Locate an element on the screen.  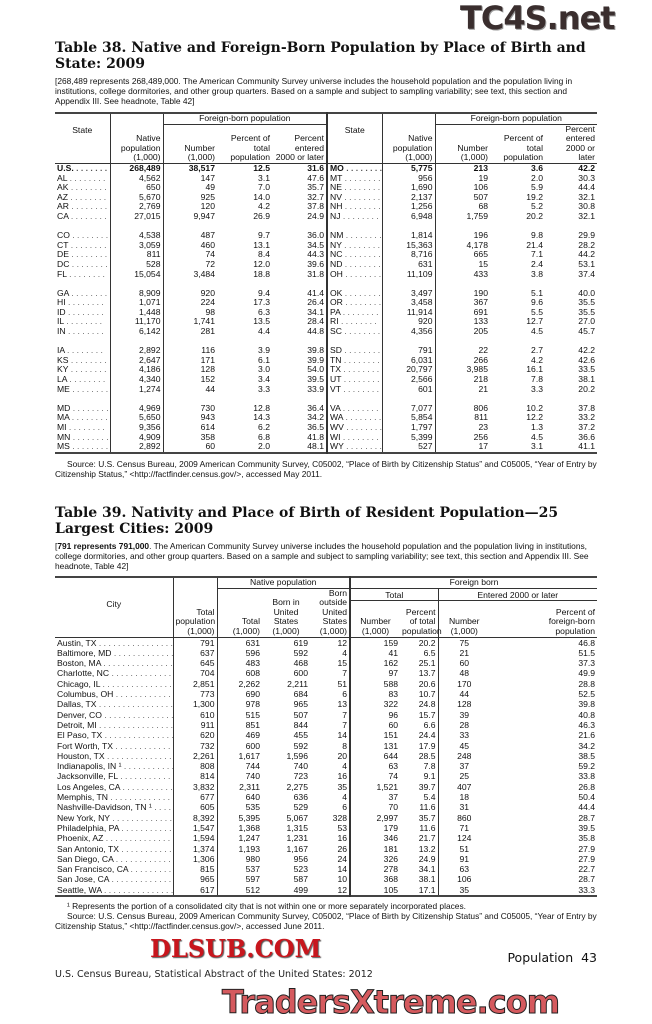
value-cell: 116 is located at coordinates (189, 351).